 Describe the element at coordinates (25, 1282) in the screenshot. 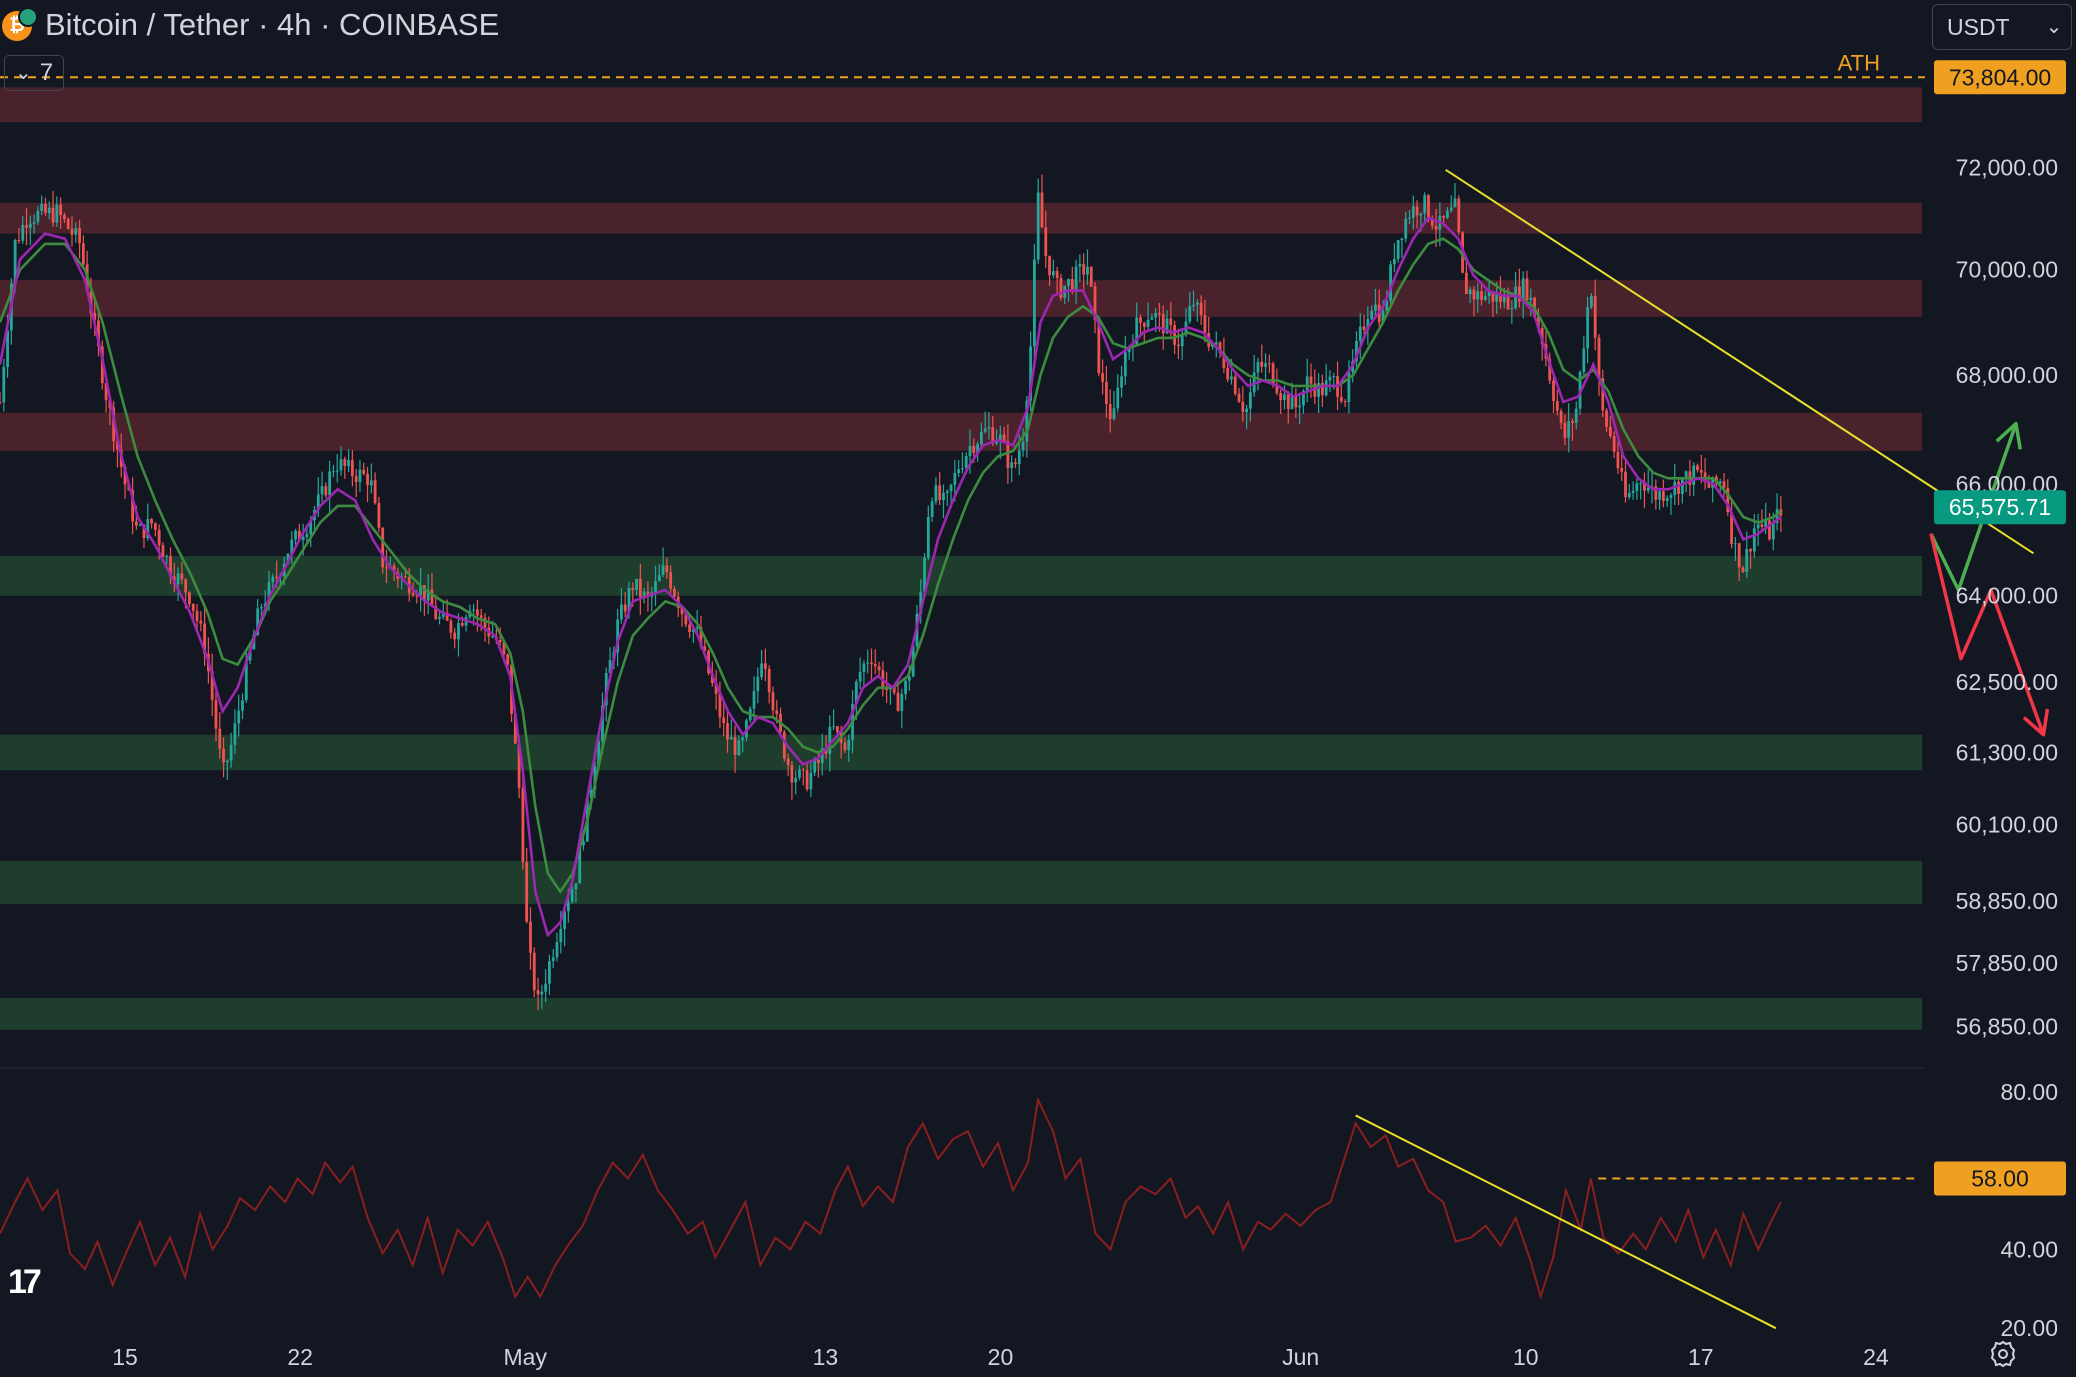

I see `tradingview-logo-icon: 17` at that location.